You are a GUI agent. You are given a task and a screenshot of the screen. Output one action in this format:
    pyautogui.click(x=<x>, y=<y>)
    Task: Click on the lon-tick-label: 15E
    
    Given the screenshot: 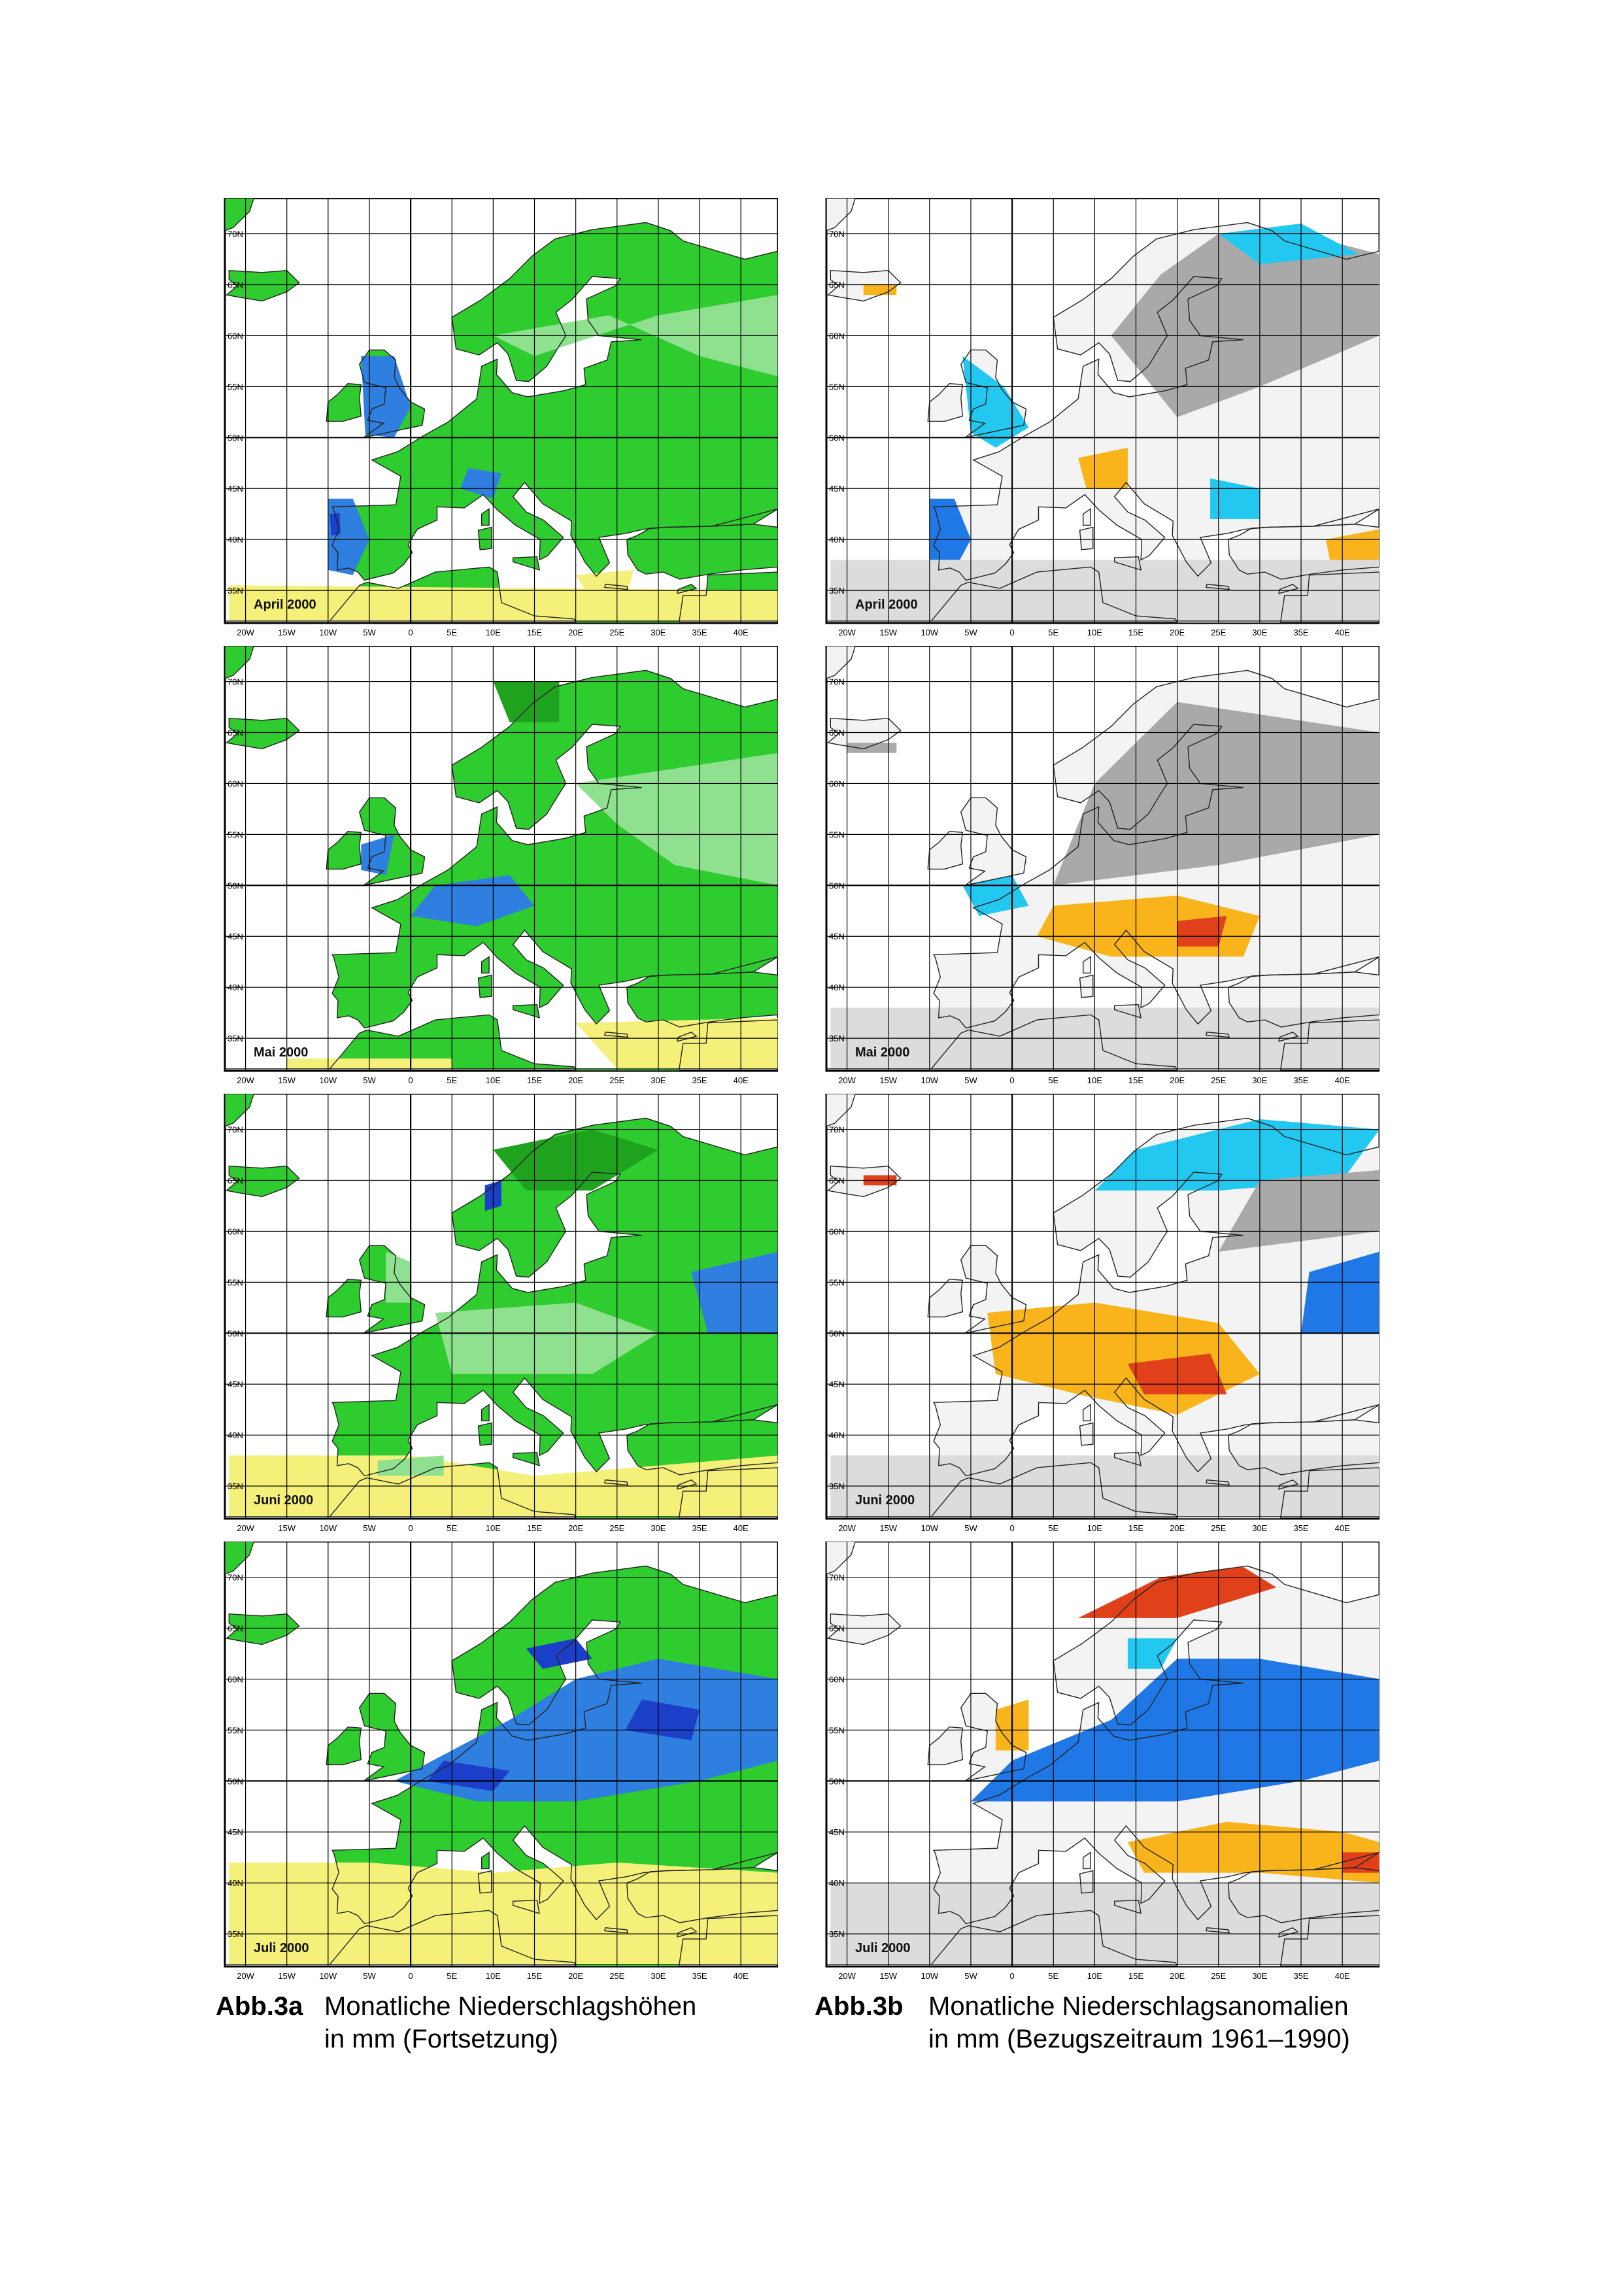 What is the action you would take?
    pyautogui.click(x=534, y=1976)
    